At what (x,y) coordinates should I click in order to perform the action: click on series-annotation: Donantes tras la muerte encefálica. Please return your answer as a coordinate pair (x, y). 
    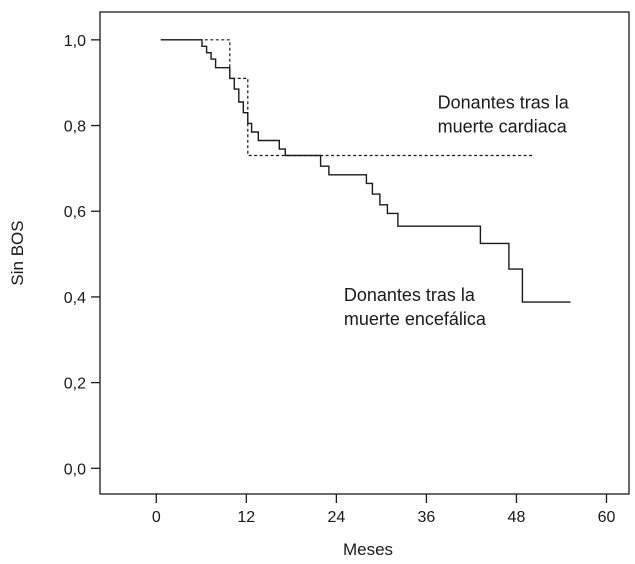
    Looking at the image, I should click on (415, 307).